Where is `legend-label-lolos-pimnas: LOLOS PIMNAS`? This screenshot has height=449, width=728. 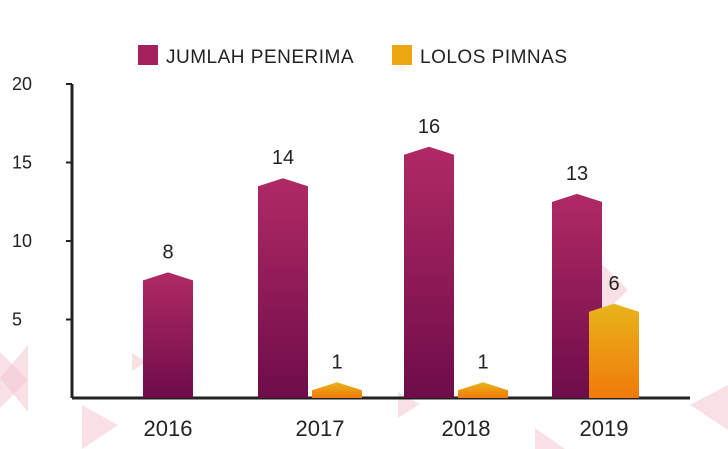 legend-label-lolos-pimnas: LOLOS PIMNAS is located at coordinates (494, 57).